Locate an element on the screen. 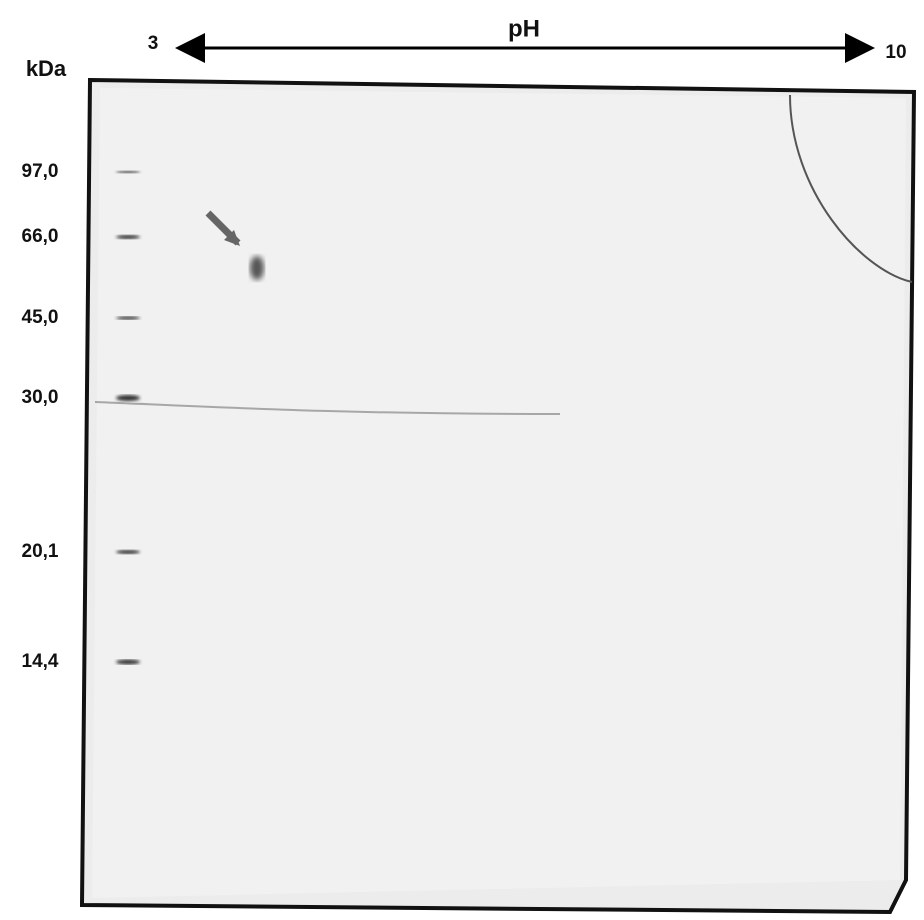 This screenshot has height=920, width=924. streak is located at coordinates (327, 408).